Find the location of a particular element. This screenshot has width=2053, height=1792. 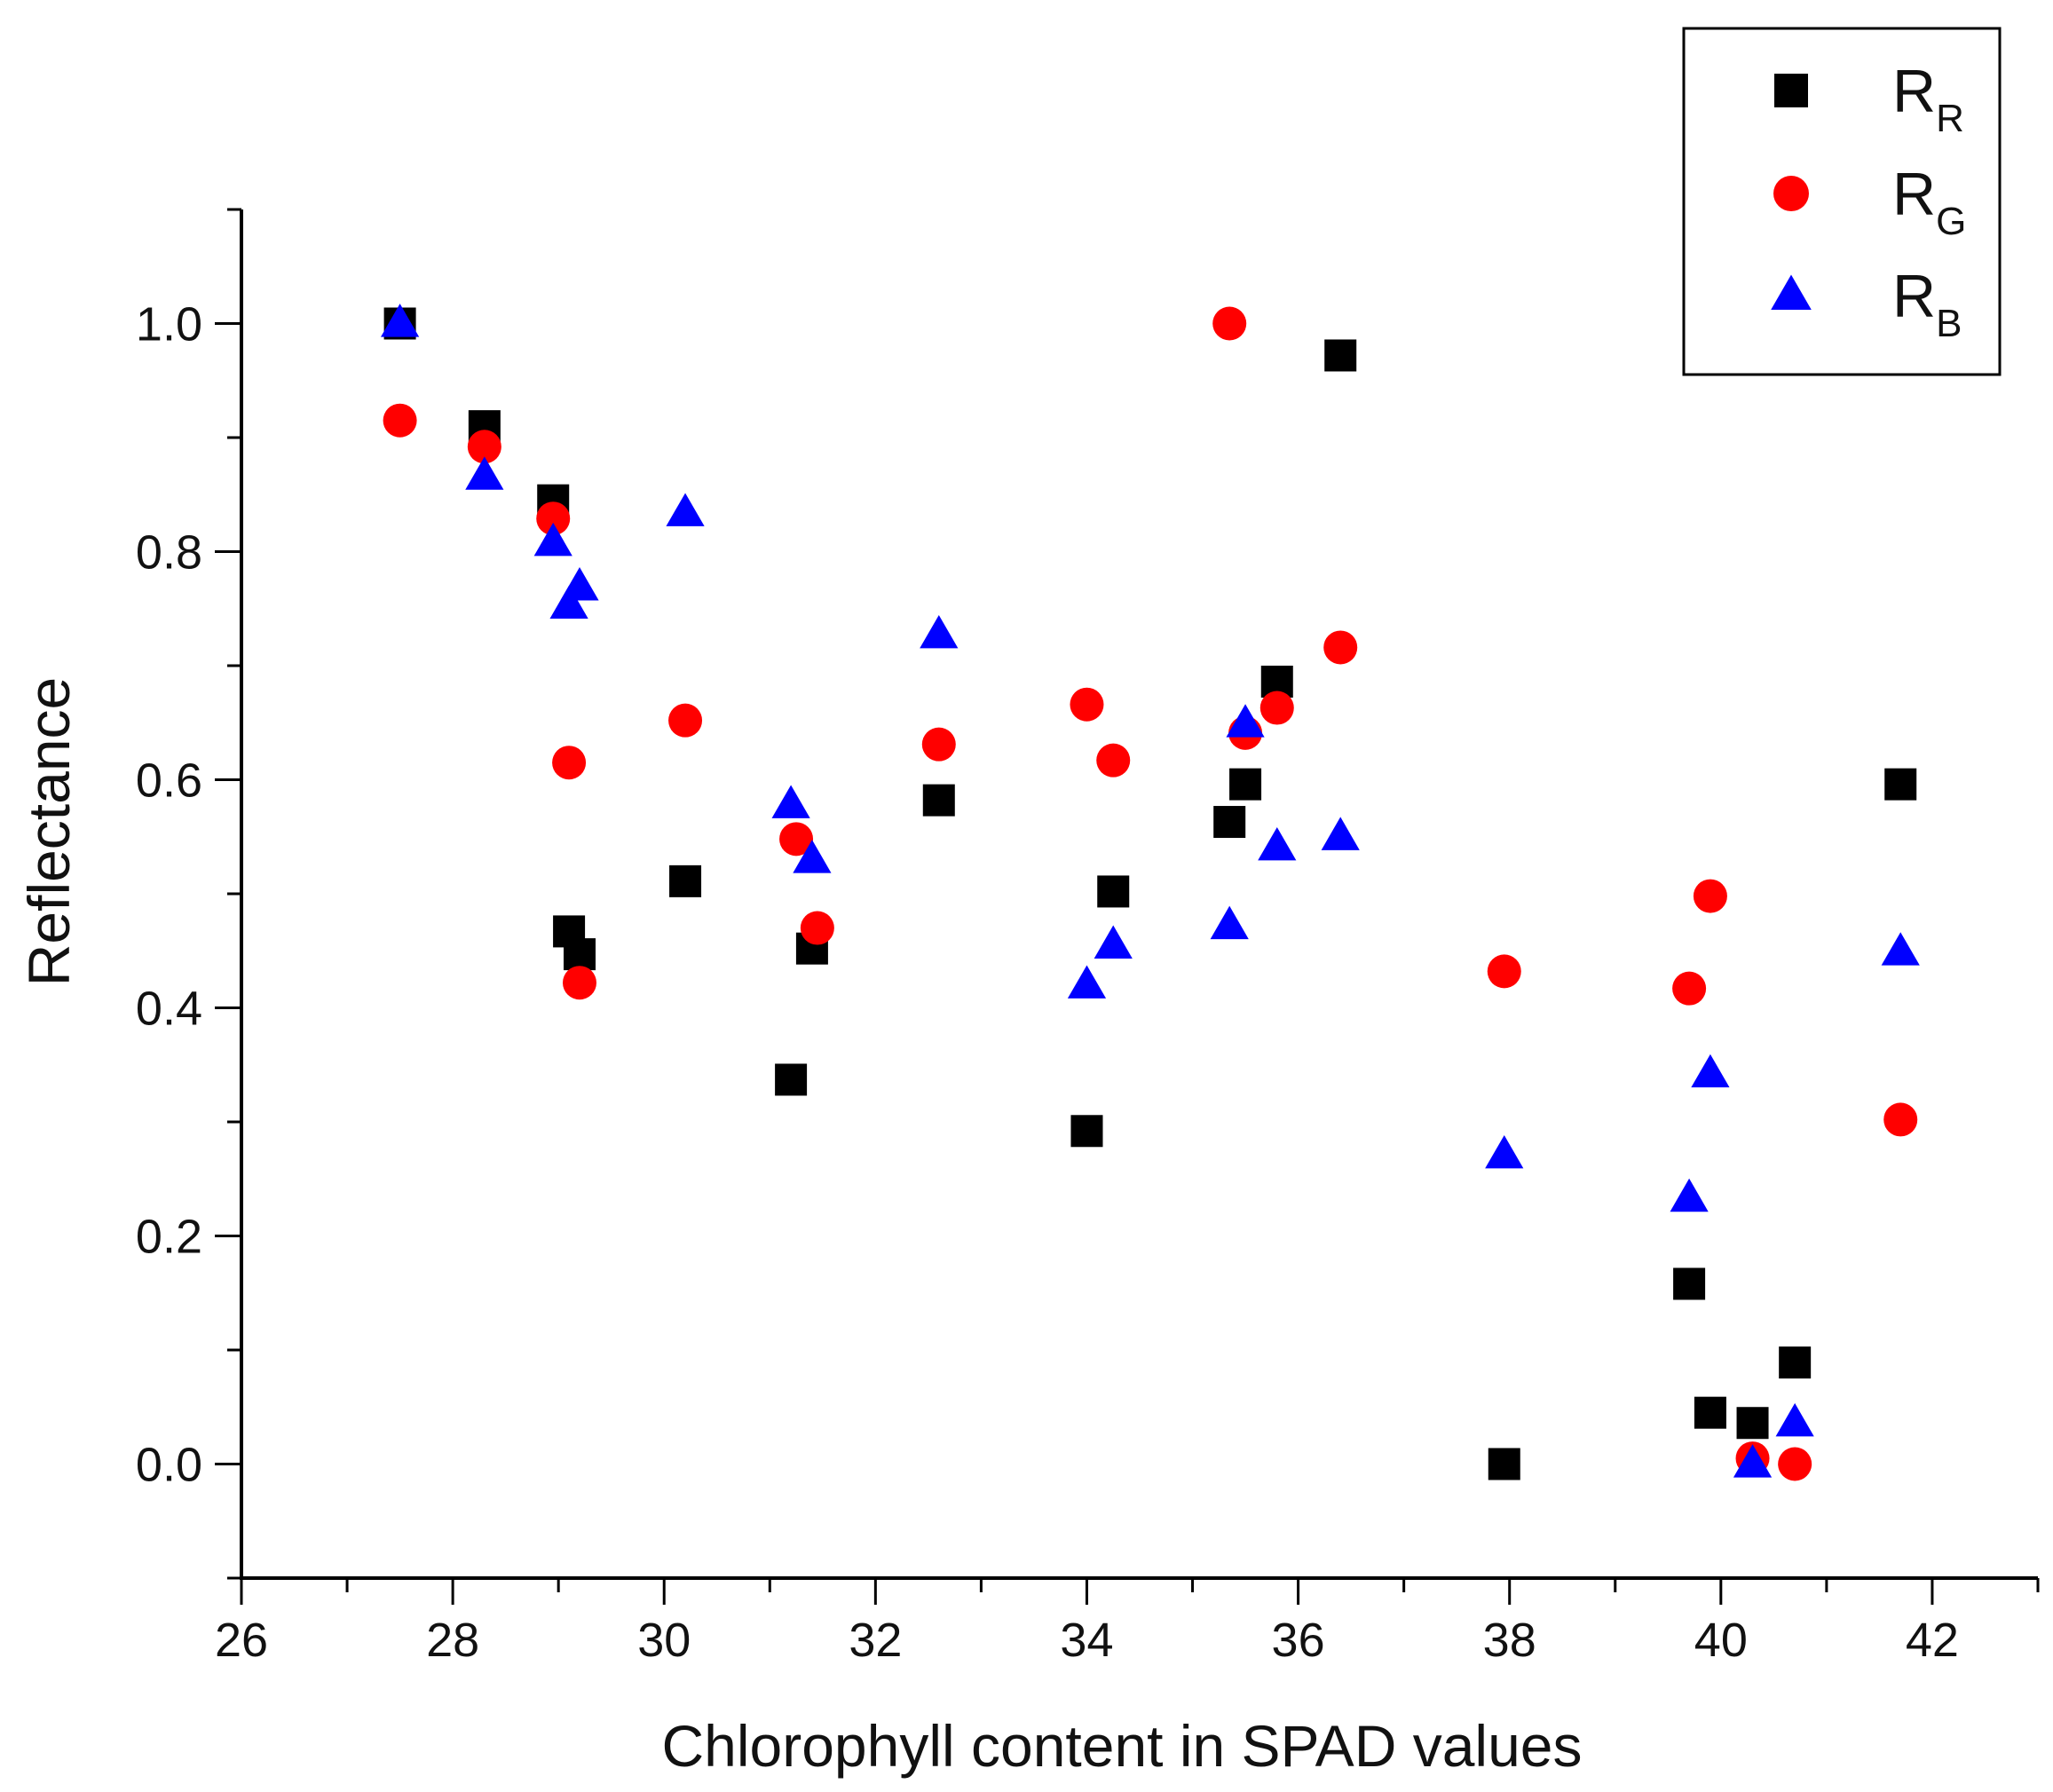

y-tick-label: 1.0 is located at coordinates (169, 324).